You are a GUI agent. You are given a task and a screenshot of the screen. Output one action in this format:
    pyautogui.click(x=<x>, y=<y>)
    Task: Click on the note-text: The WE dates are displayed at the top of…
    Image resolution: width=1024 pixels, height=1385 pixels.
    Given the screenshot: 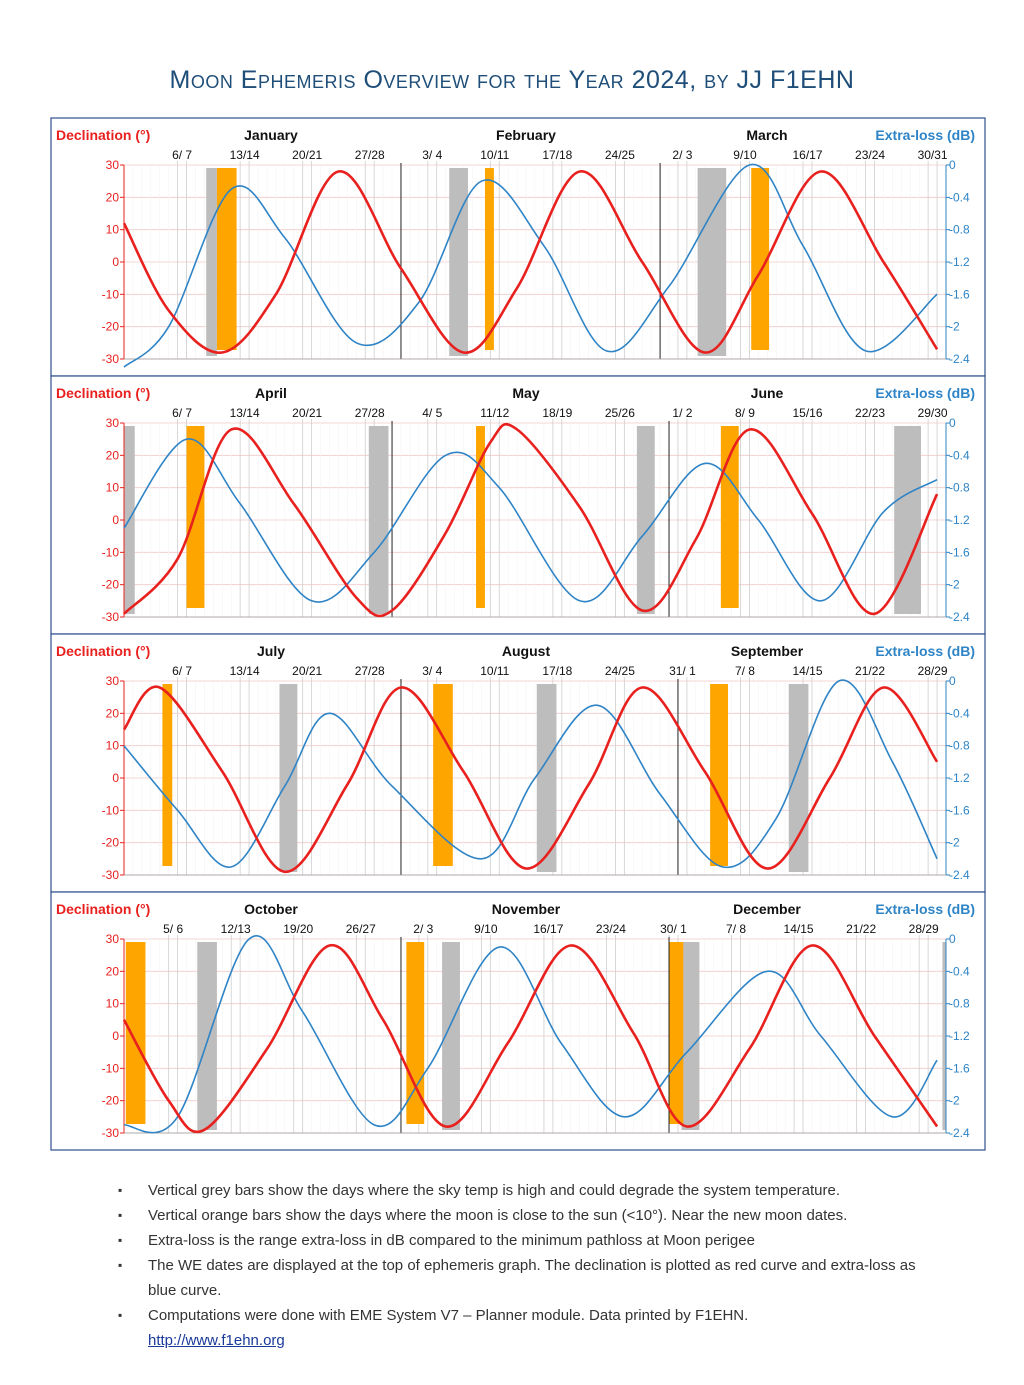 What is the action you would take?
    pyautogui.click(x=532, y=1278)
    